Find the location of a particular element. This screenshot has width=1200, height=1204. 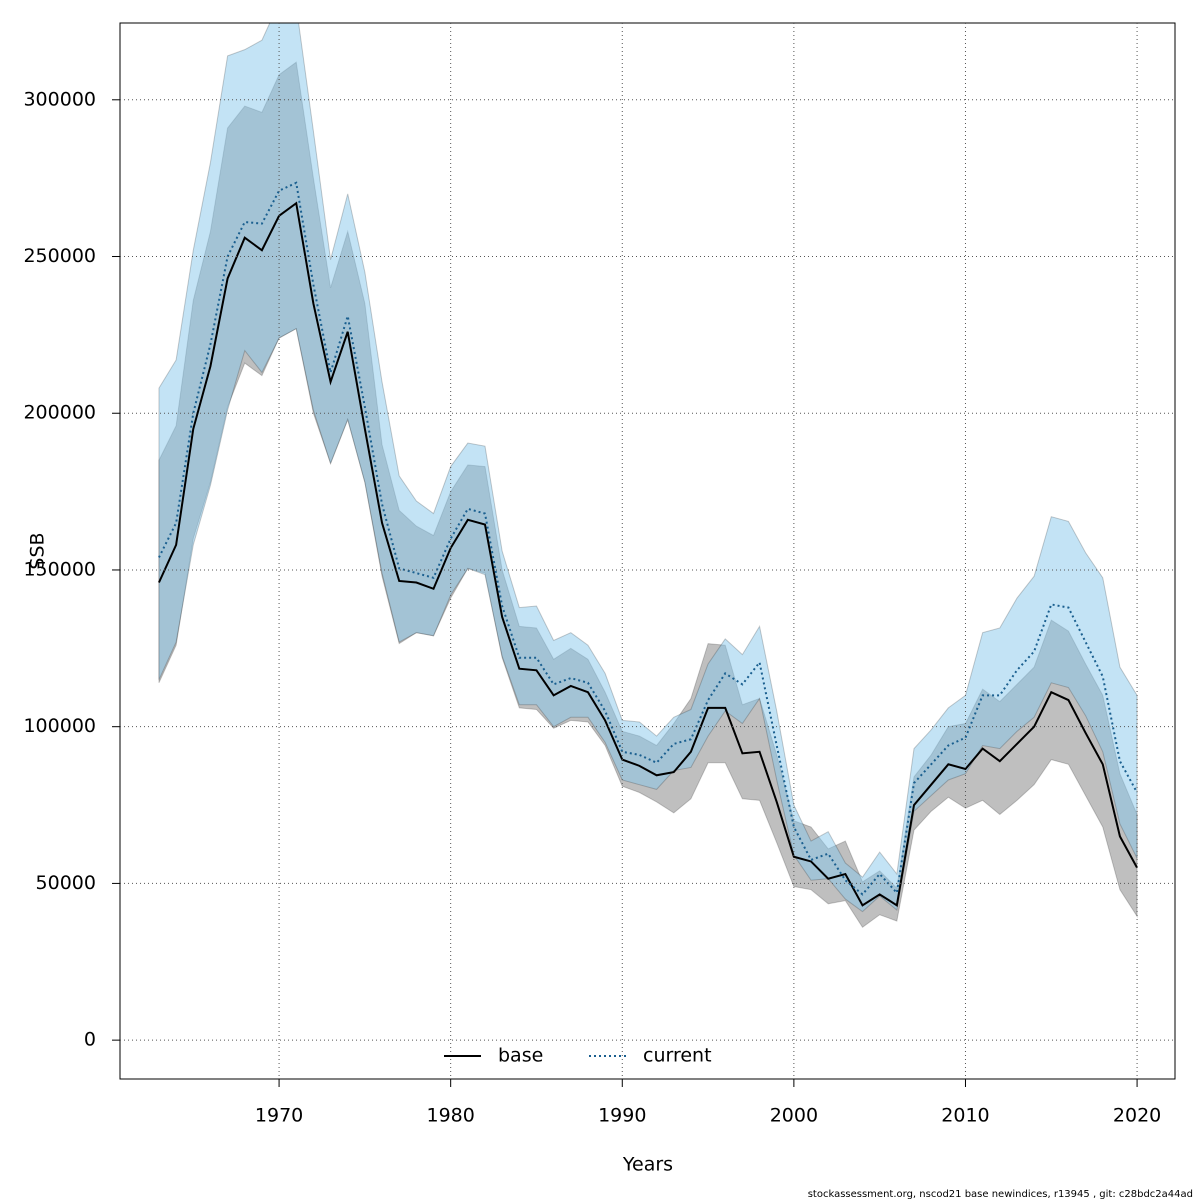

legend-label: base is located at coordinates (520, 1056).